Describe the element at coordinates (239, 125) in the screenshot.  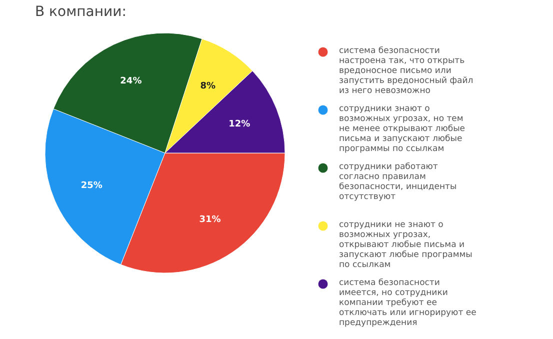
I see `data-label: 12%` at that location.